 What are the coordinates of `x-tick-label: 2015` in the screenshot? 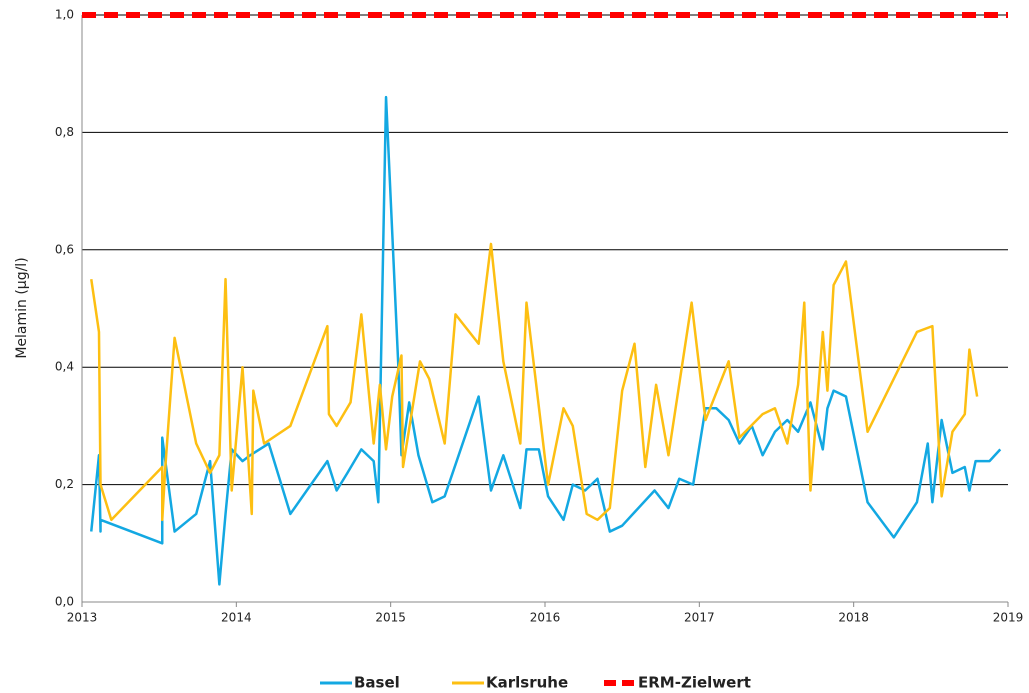 It's located at (390, 618).